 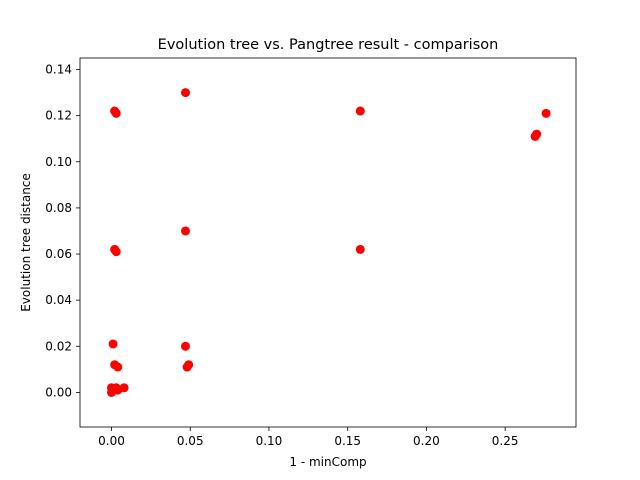 What do you see at coordinates (58, 70) in the screenshot?
I see `y-tick-label: 0.14` at bounding box center [58, 70].